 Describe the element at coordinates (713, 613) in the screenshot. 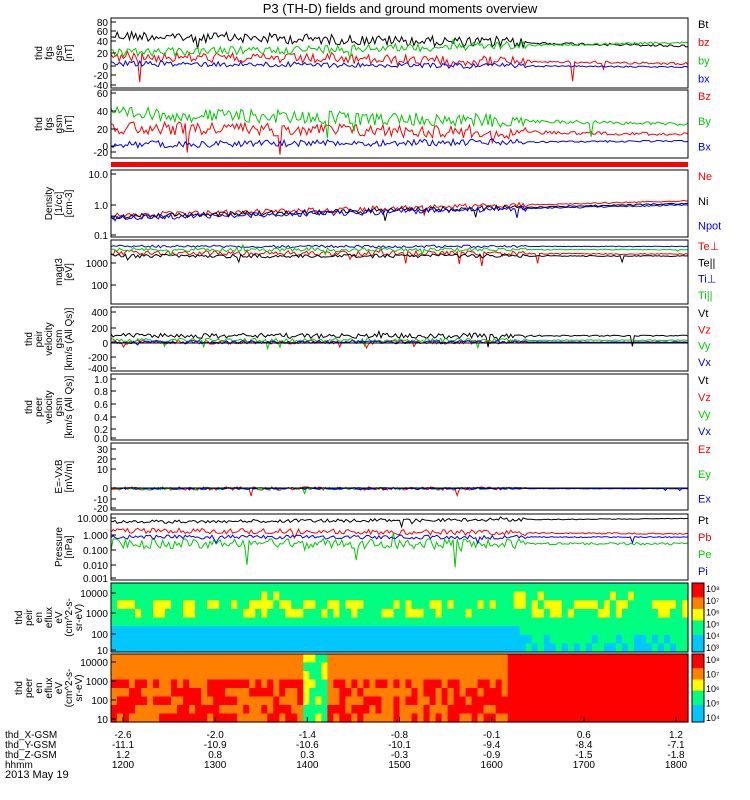

I see `colorbar-tick-label: 10⁶` at that location.